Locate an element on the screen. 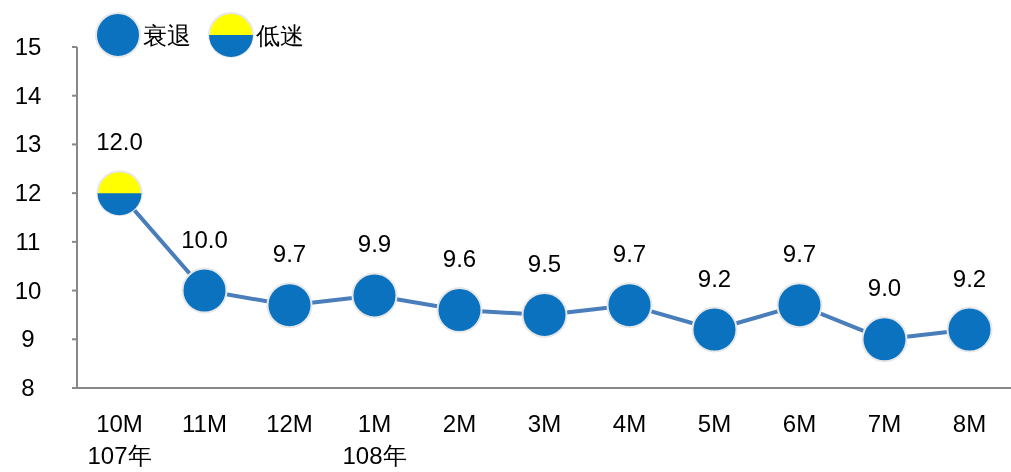 The image size is (1011, 472). data-label: 9.0 is located at coordinates (884, 288).